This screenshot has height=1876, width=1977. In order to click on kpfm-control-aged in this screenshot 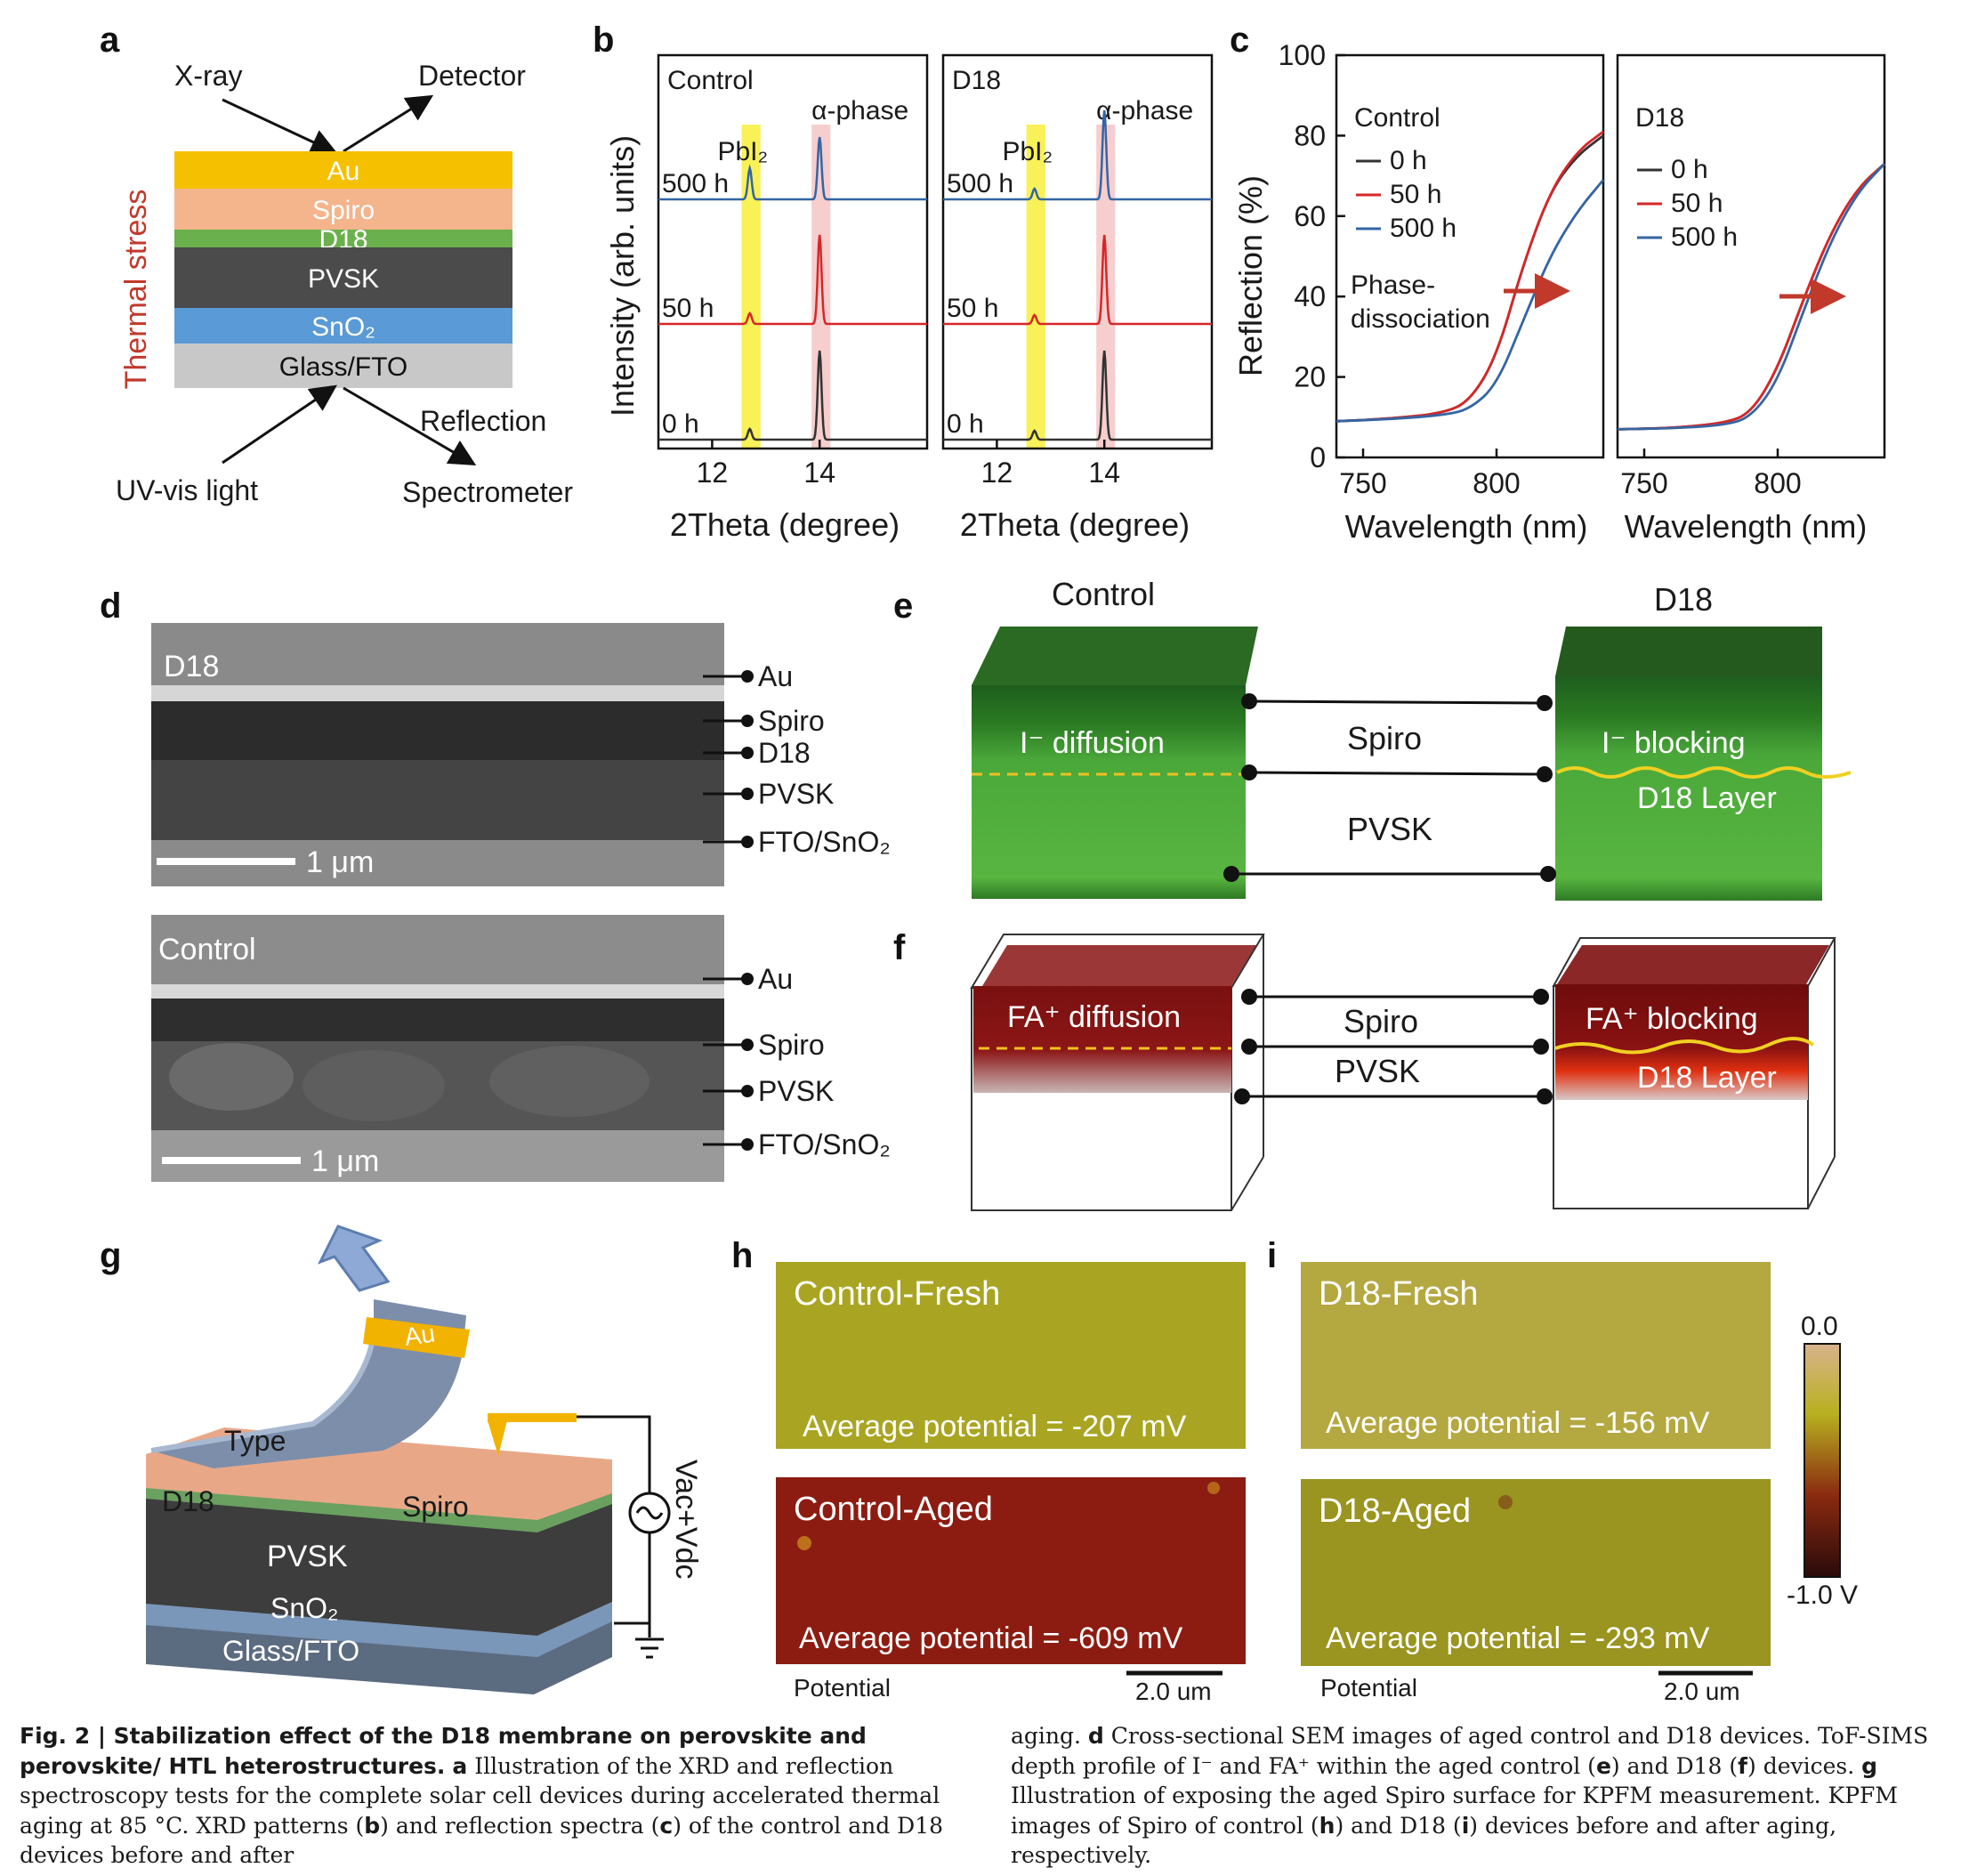, I will do `click(1011, 1570)`.